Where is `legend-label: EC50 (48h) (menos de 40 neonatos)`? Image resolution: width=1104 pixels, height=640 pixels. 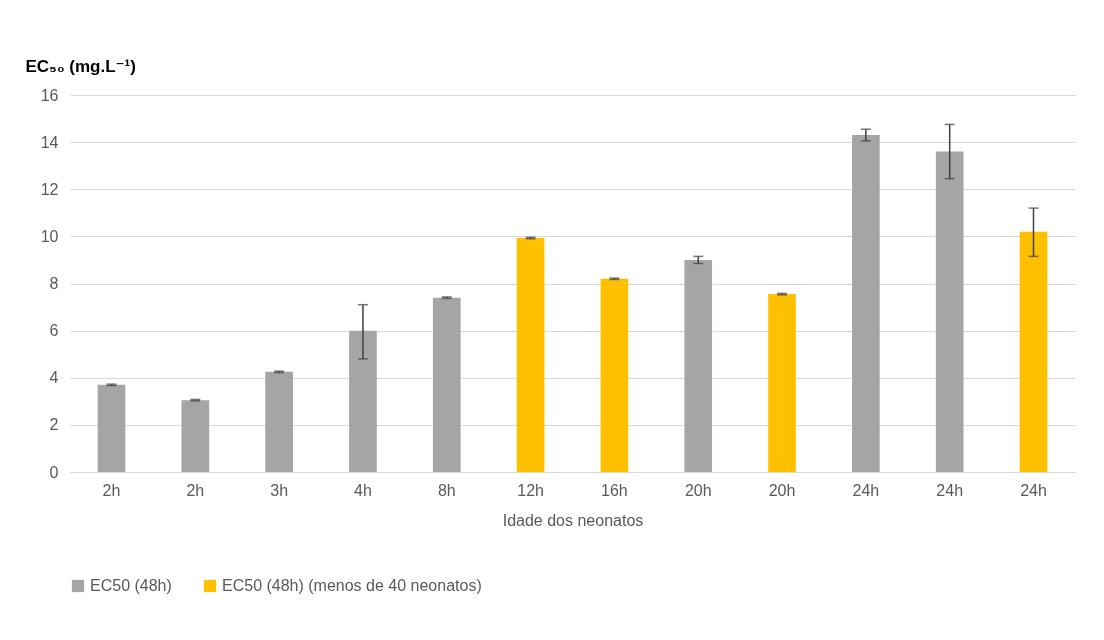
legend-label: EC50 (48h) (menos de 40 neonatos) is located at coordinates (352, 585).